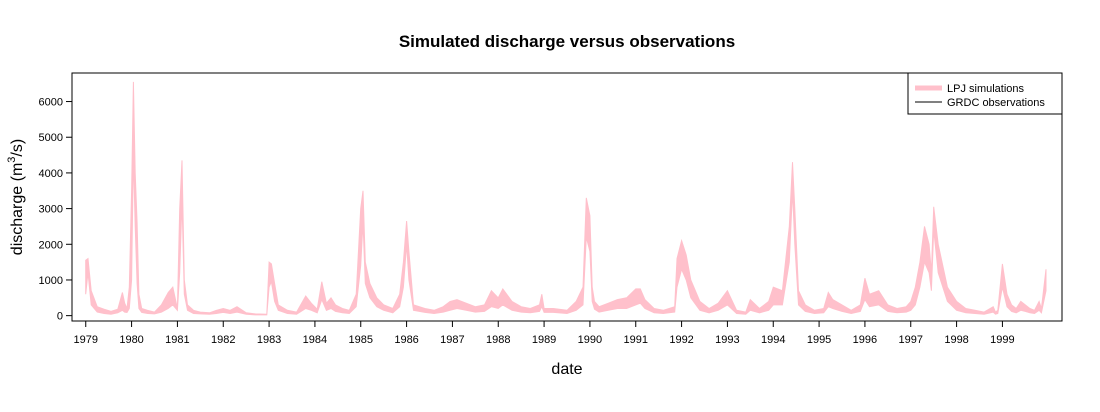 Image resolution: width=1100 pixels, height=412 pixels. Describe the element at coordinates (86, 340) in the screenshot. I see `x-tick-label: 1979` at that location.